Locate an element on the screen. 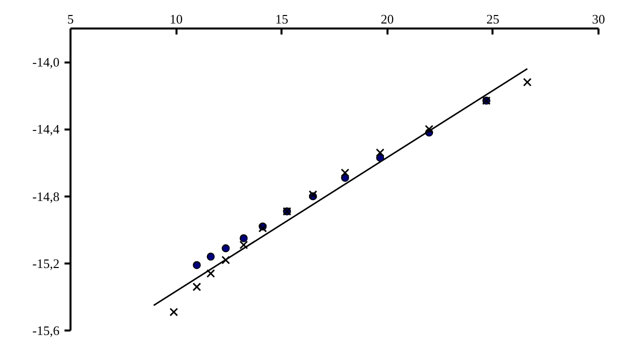 The width and height of the screenshot is (618, 358). x-tick-label: 15 is located at coordinates (281, 19).